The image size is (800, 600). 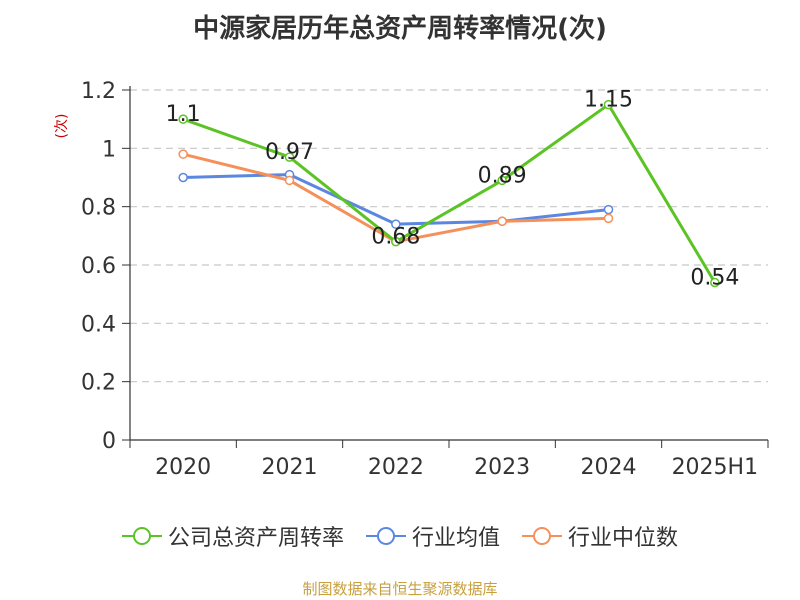 I want to click on y-tick-label: 1, so click(x=109, y=149).